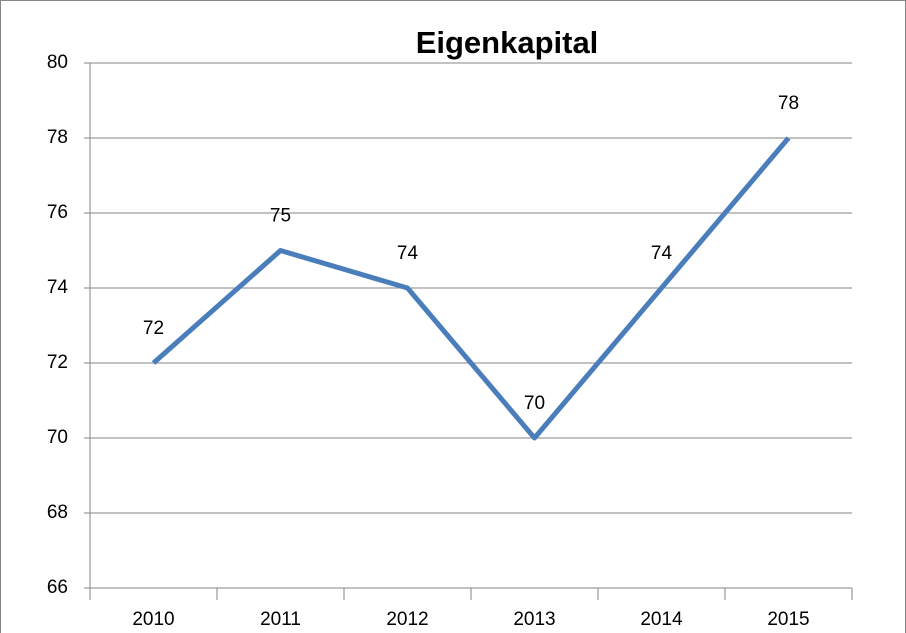  Describe the element at coordinates (280, 216) in the screenshot. I see `data-label: 75` at that location.